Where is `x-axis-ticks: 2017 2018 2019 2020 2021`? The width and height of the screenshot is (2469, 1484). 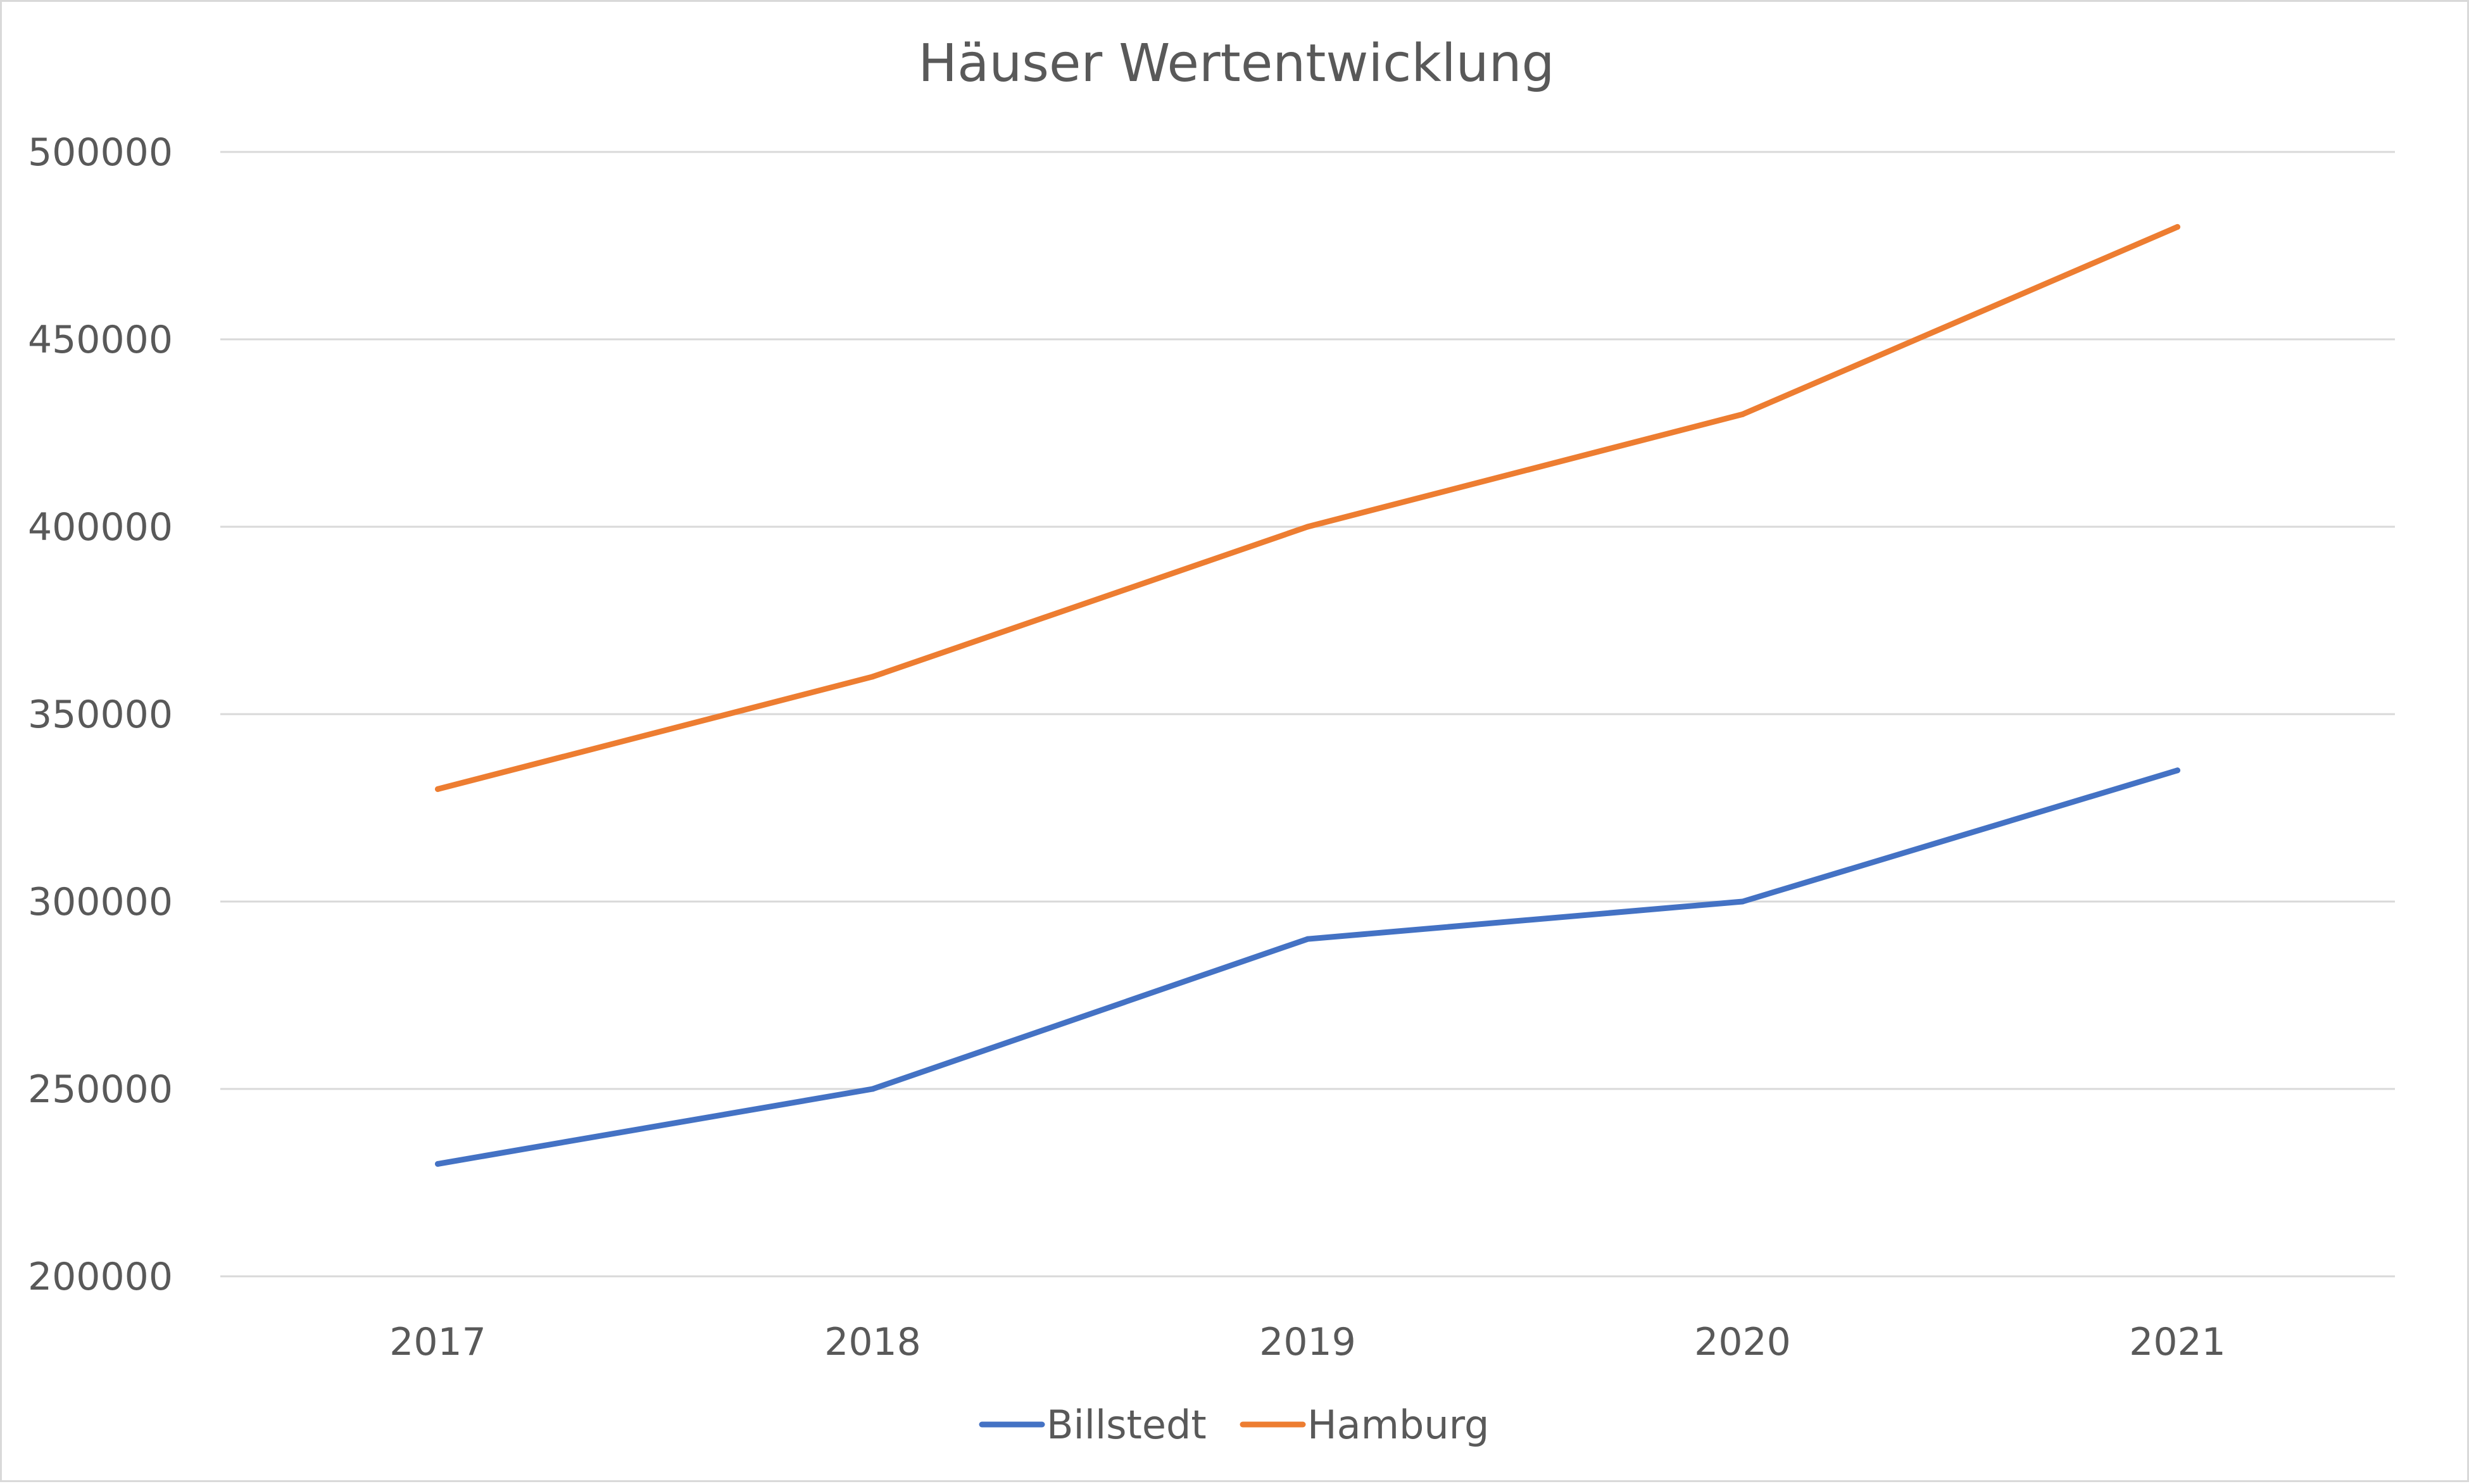
x-axis-ticks: 2017 2018 2019 2020 2021 is located at coordinates (1307, 1342).